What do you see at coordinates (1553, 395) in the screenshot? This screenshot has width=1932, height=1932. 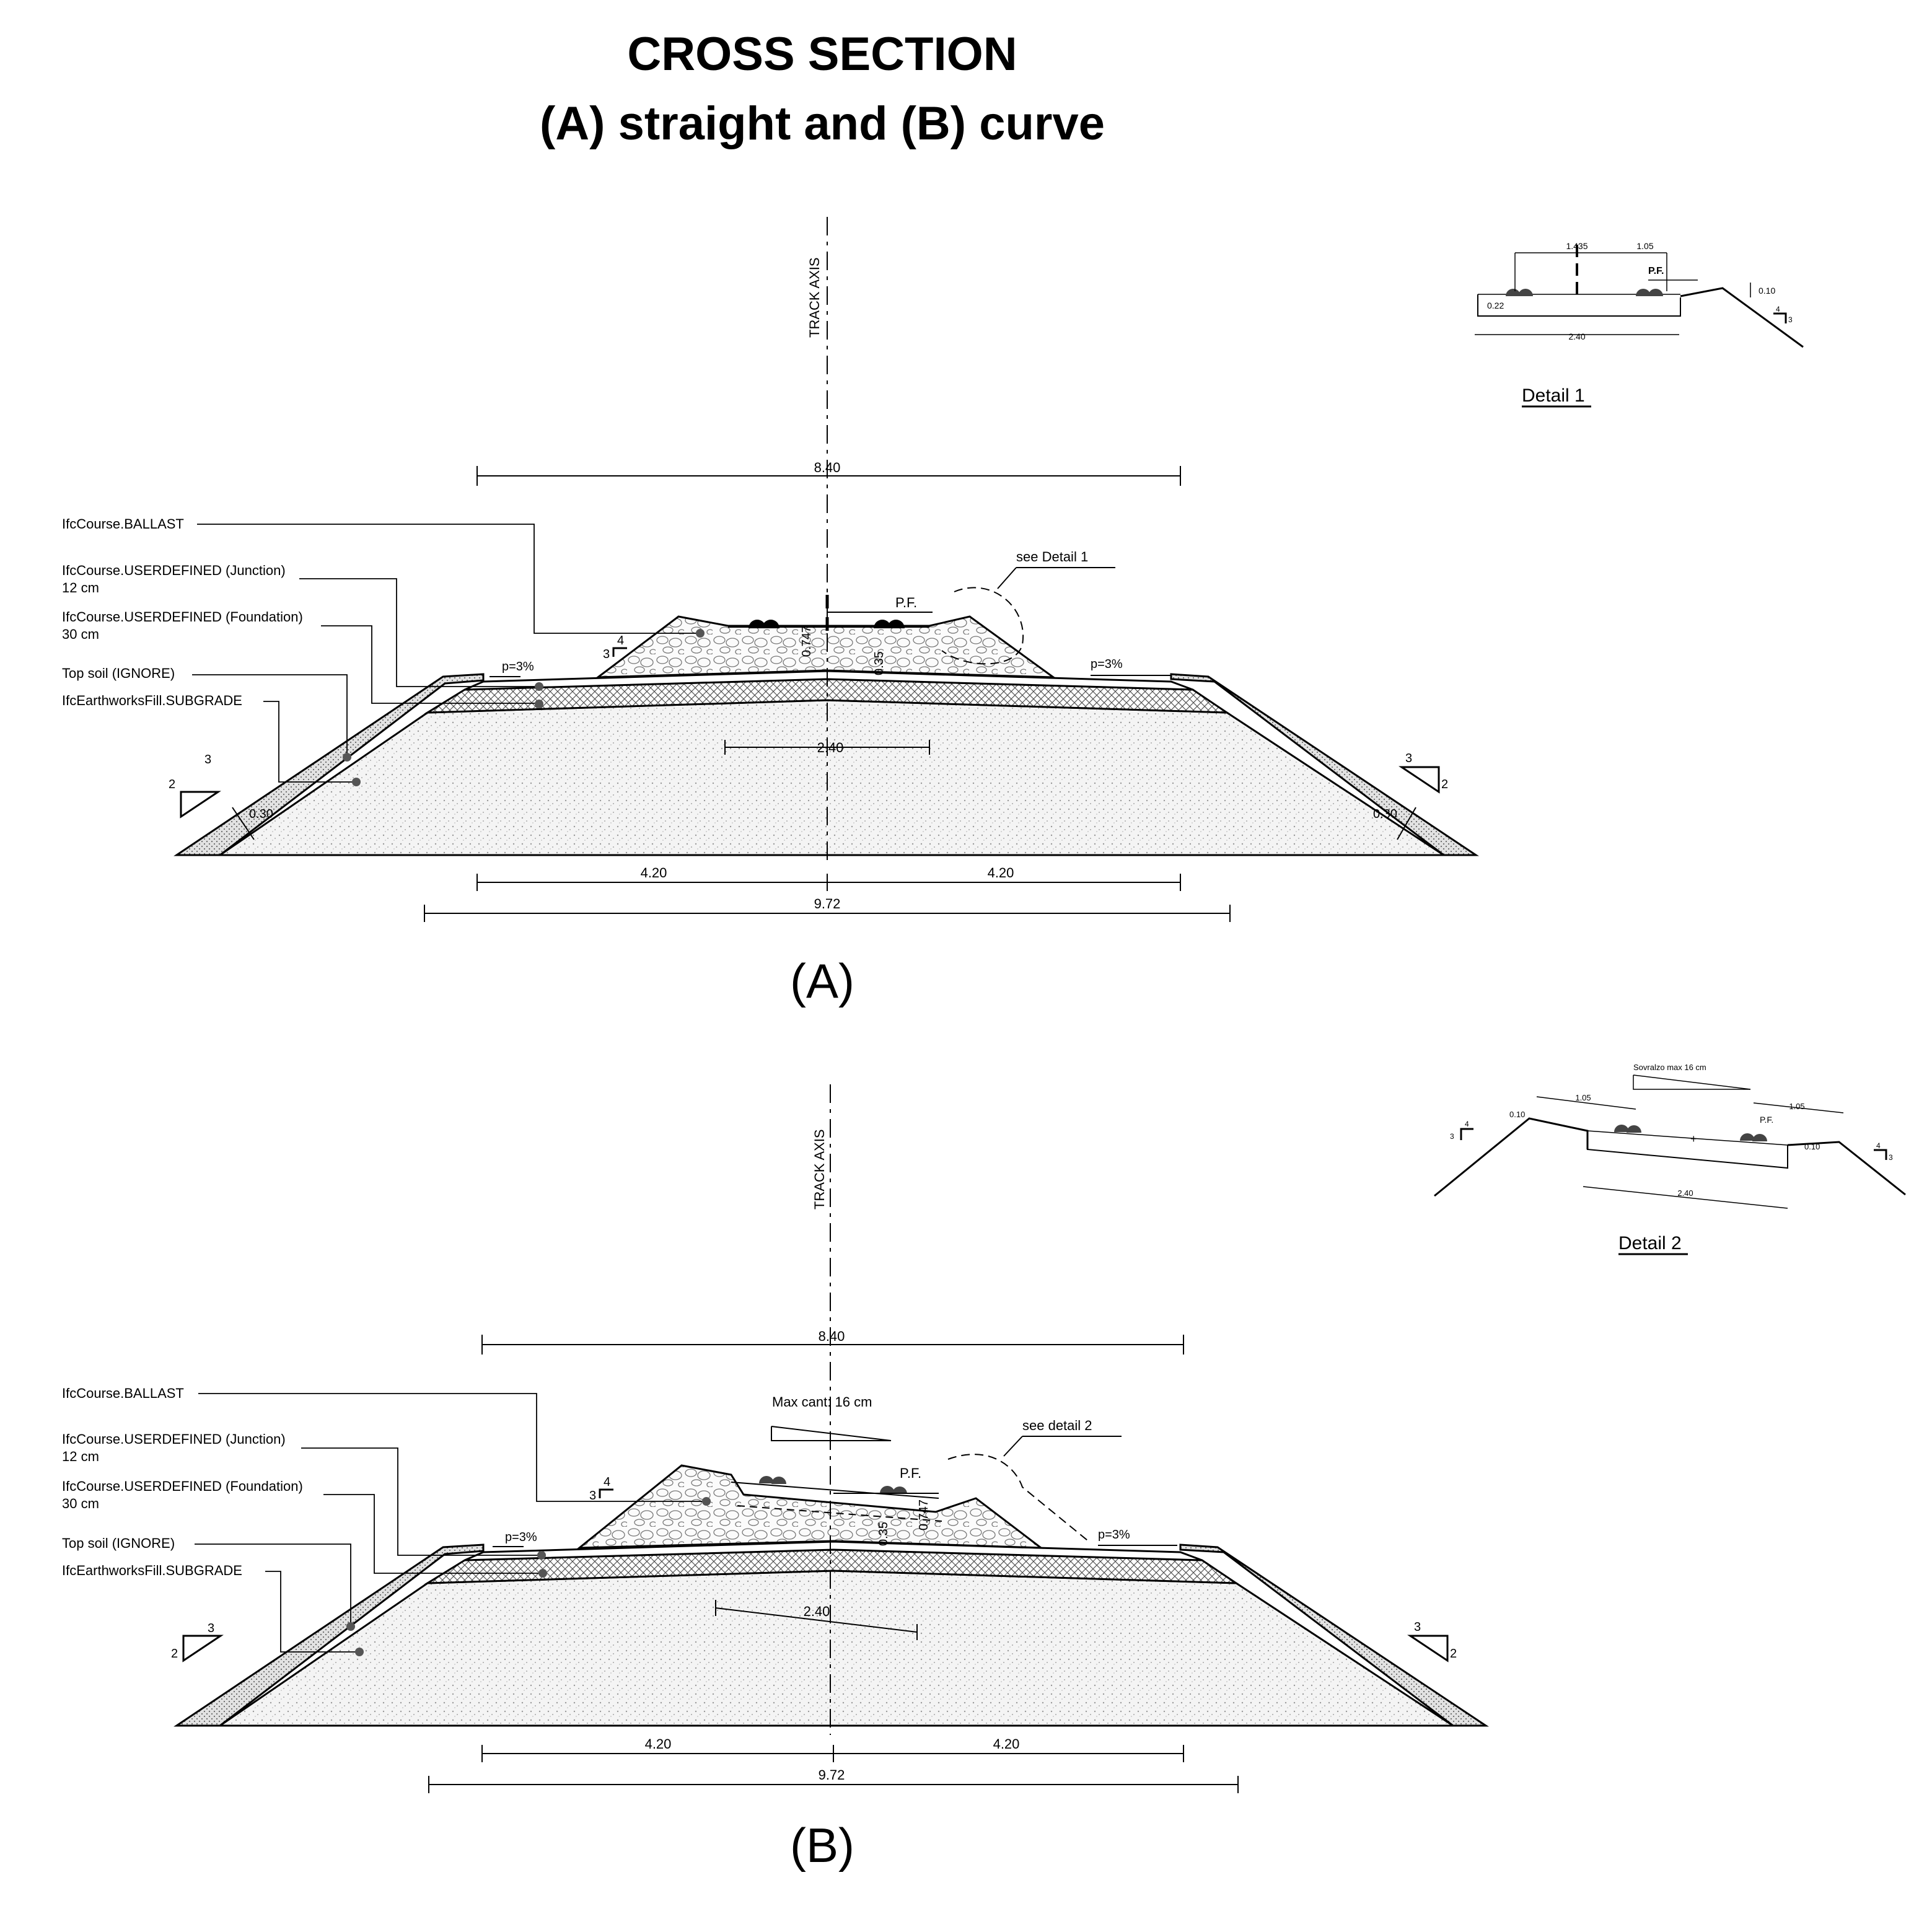 I see `detail-1-caption: Detail 1` at bounding box center [1553, 395].